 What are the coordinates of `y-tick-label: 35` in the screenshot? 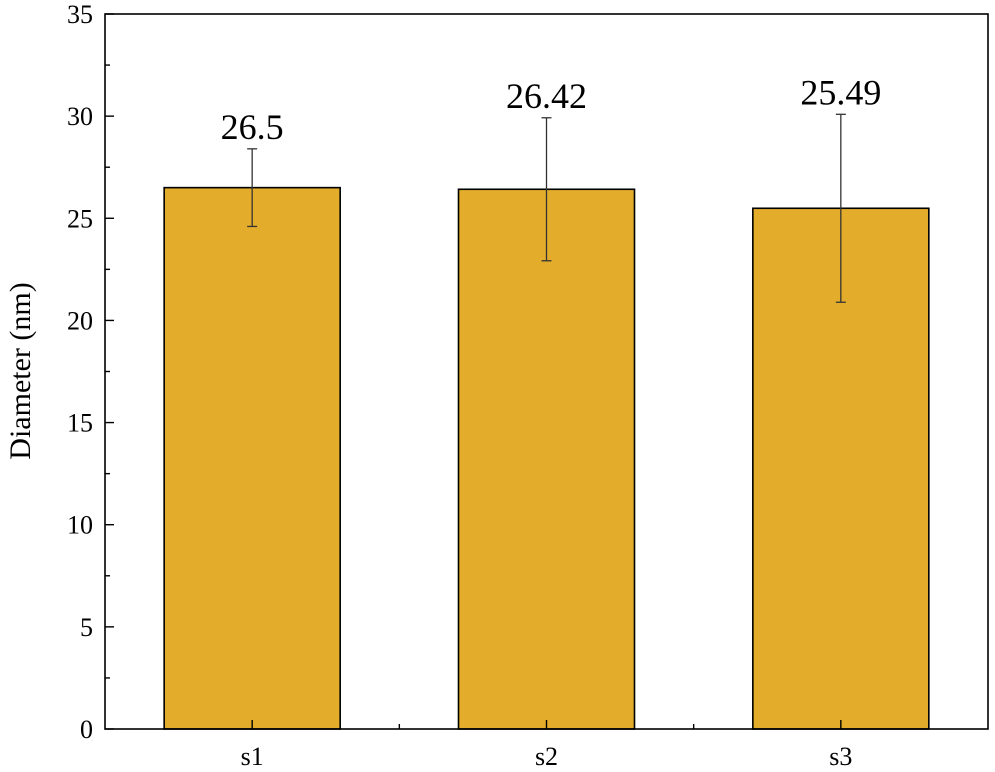 It's located at (80, 14).